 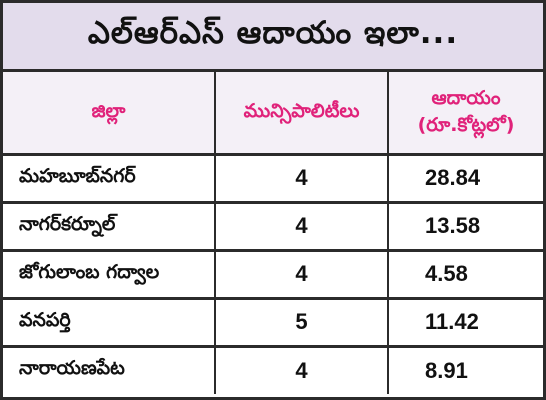 I want to click on header-income: ఆదాయం (రూ.కోట్లలో), so click(x=465, y=114).